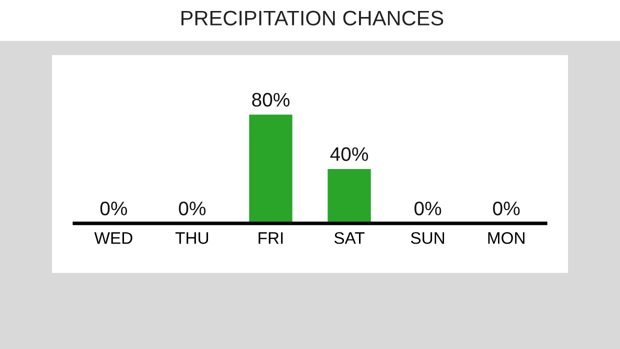  What do you see at coordinates (427, 238) in the screenshot?
I see `x-tick-label: SUN` at bounding box center [427, 238].